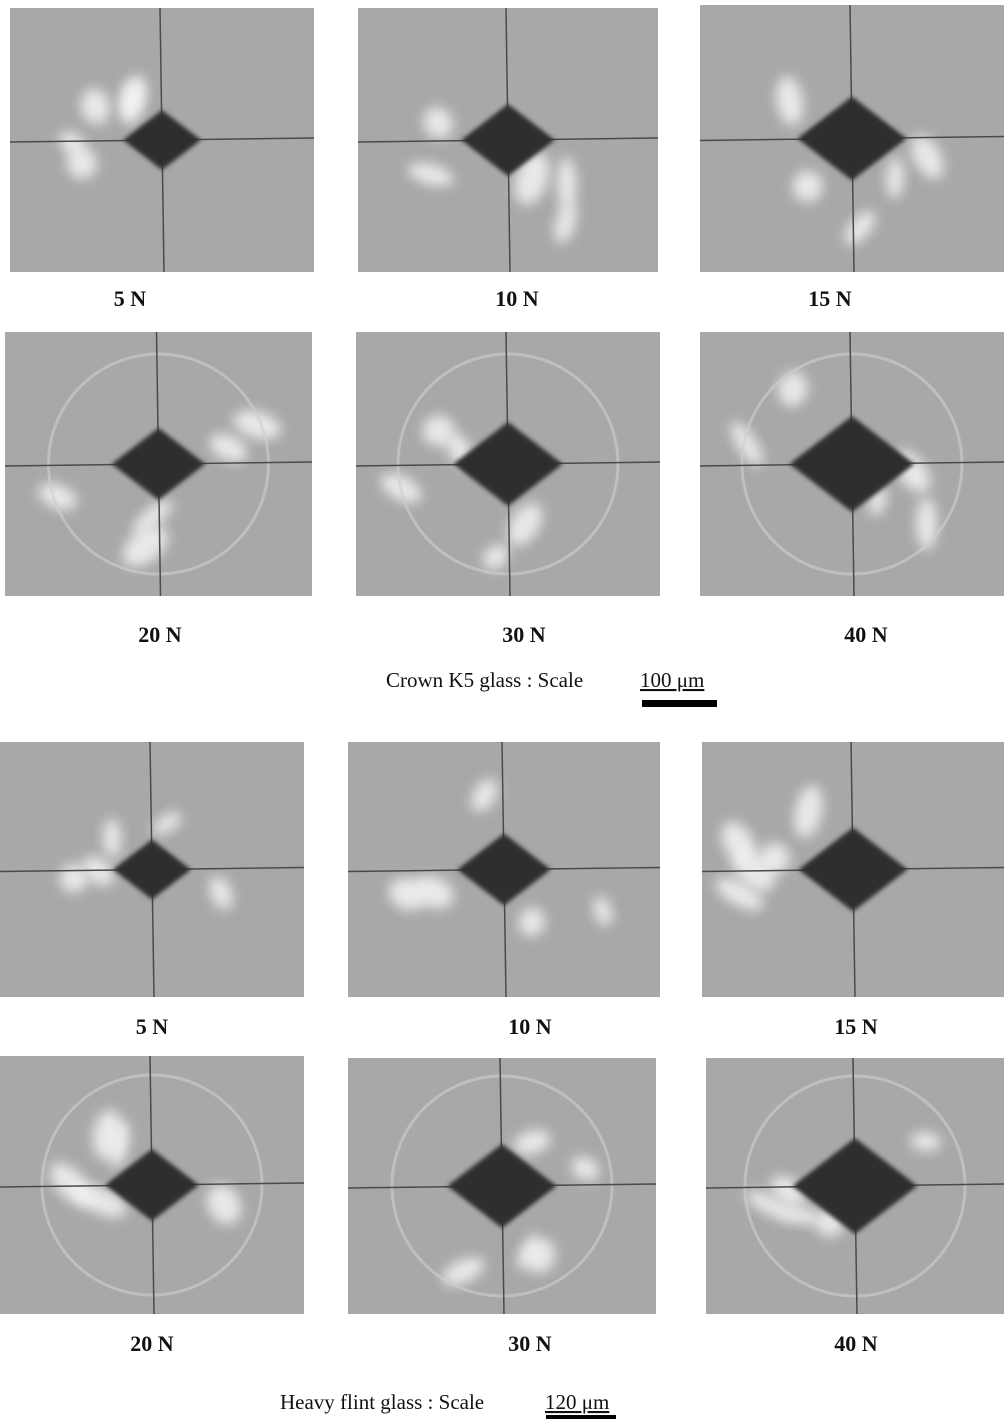 This screenshot has width=1004, height=1422. I want to click on caption: Heavy flint glass : Scale, so click(382, 1402).